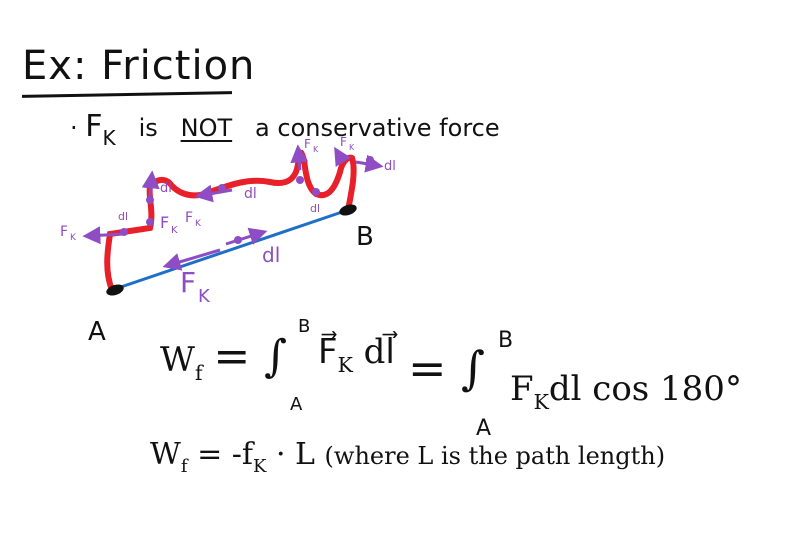  Describe the element at coordinates (97, 332) in the screenshot. I see `point-a-label: A` at that location.